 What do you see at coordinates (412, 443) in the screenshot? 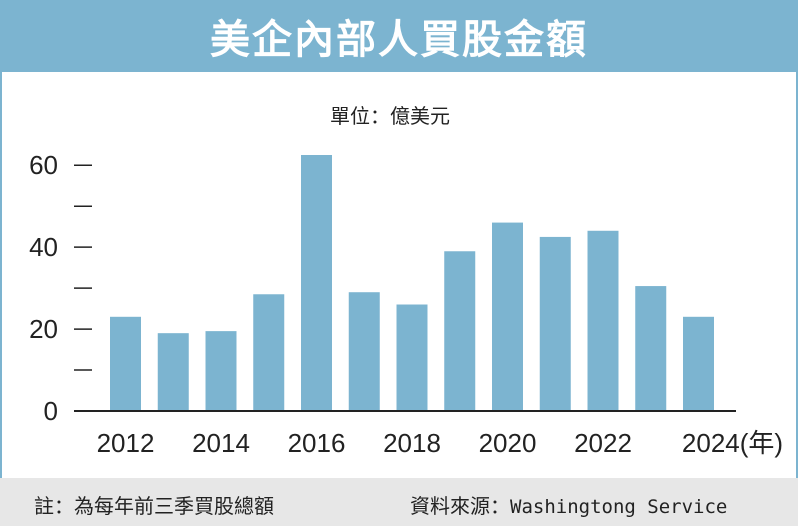
I see `x-tick-label: 2018` at bounding box center [412, 443].